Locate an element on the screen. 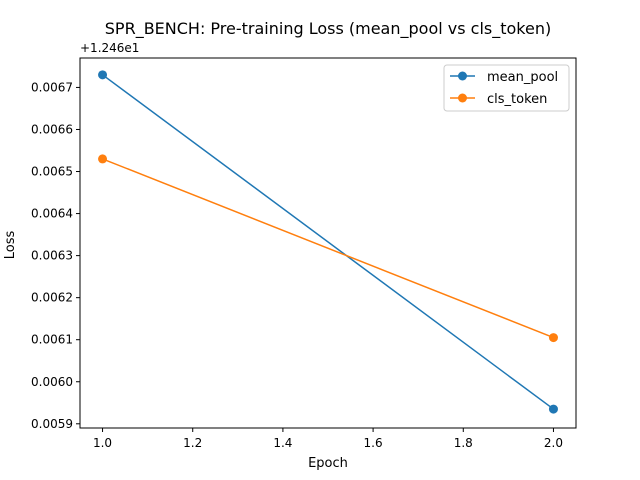  x-tick-label: 1.4 is located at coordinates (282, 443).